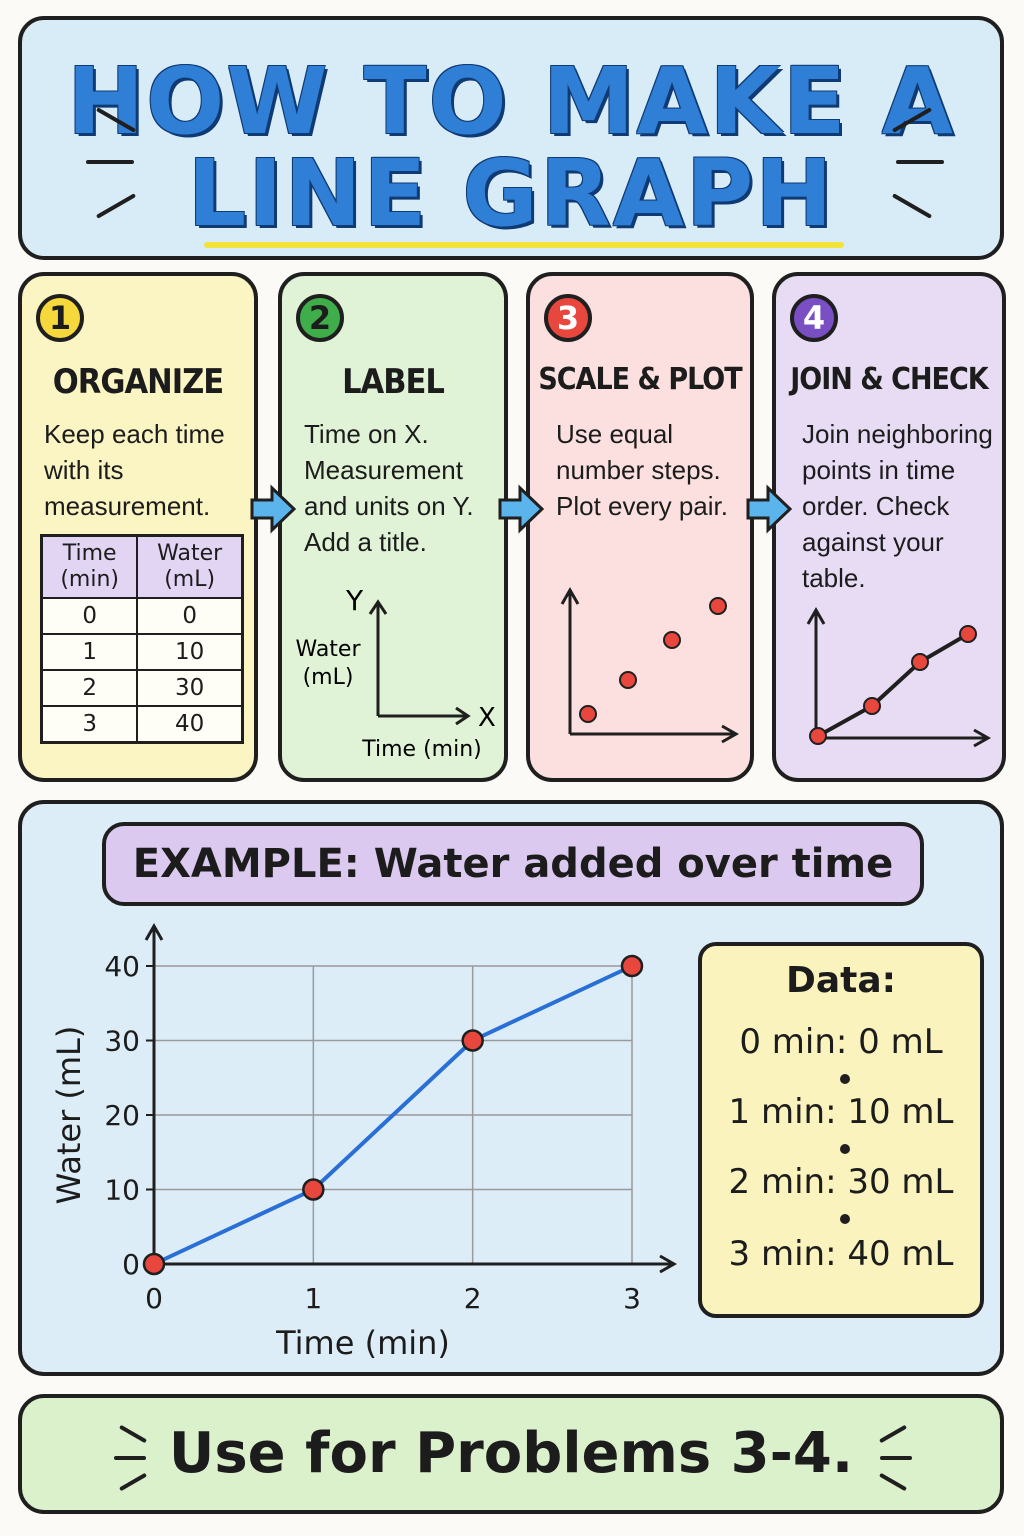 This screenshot has width=1024, height=1536. What do you see at coordinates (511, 193) in the screenshot?
I see `title-line-2: LINE GRAPH` at bounding box center [511, 193].